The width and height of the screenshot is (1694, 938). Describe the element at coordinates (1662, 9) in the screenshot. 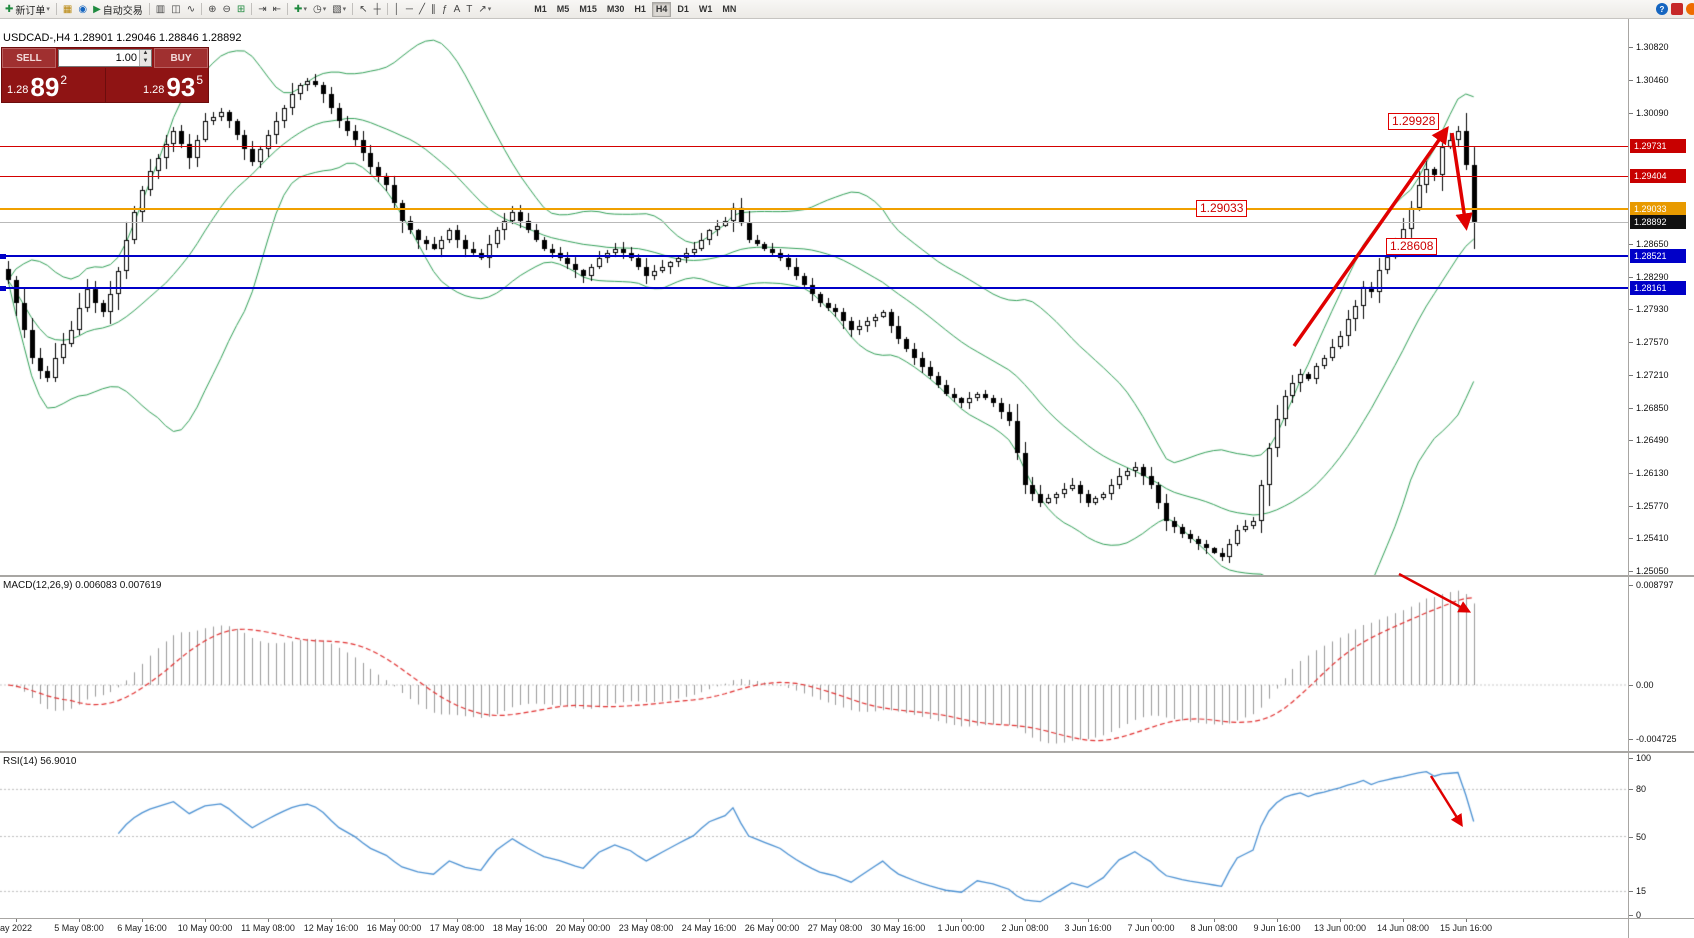

I see `search-icon: ?` at that location.